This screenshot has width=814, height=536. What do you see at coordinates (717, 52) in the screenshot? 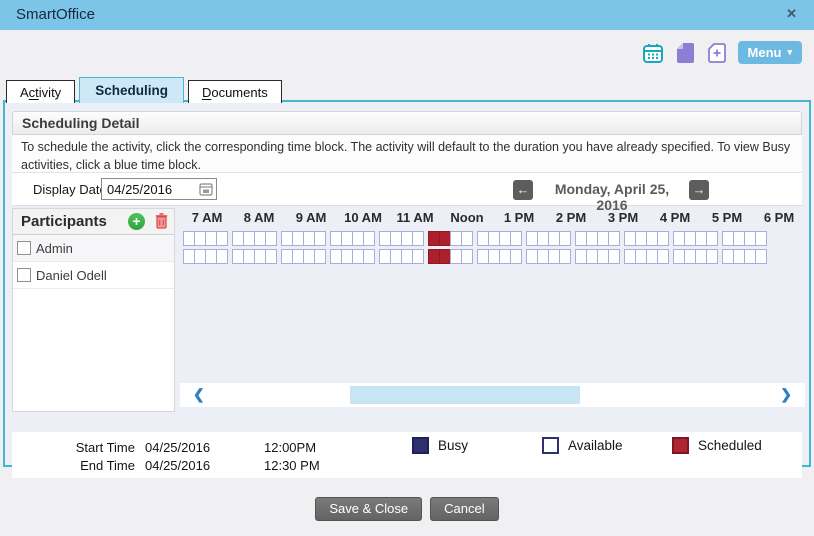
I see `add-document-icon` at bounding box center [717, 52].